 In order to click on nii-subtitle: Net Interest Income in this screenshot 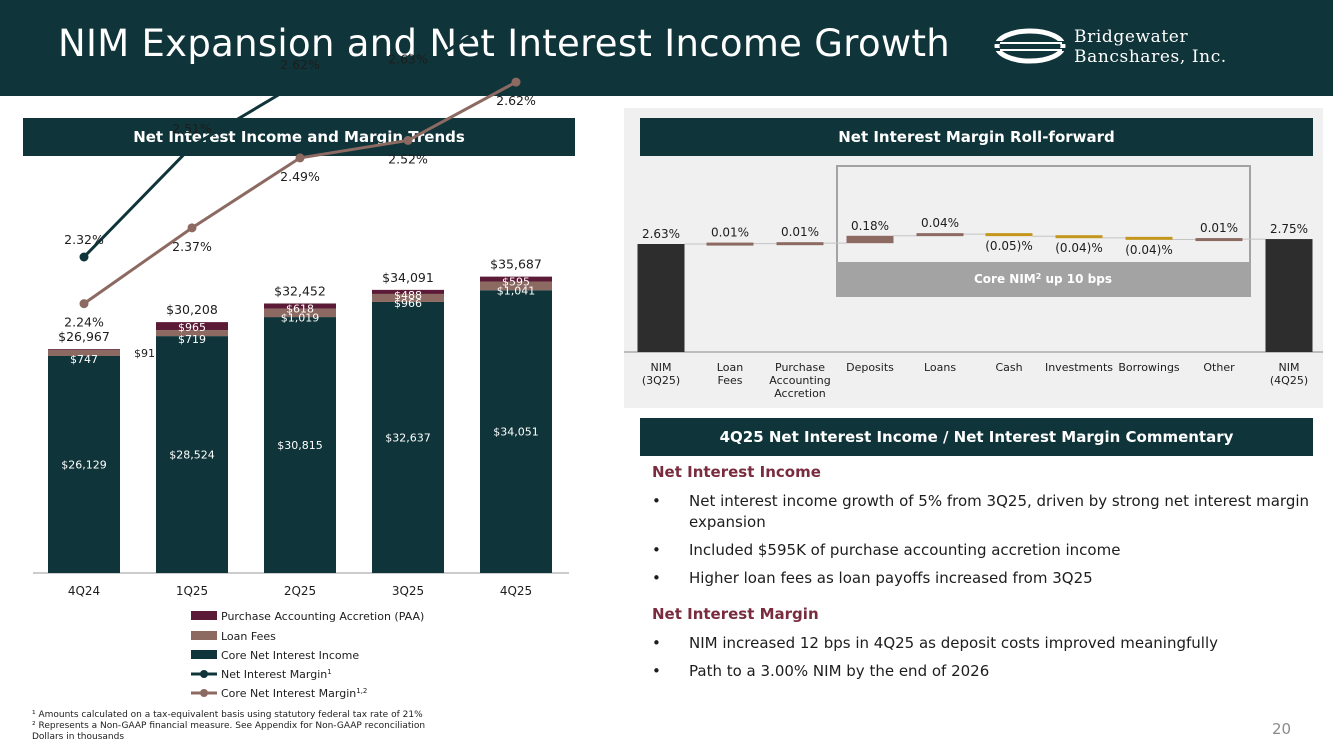, I will do `click(736, 472)`.